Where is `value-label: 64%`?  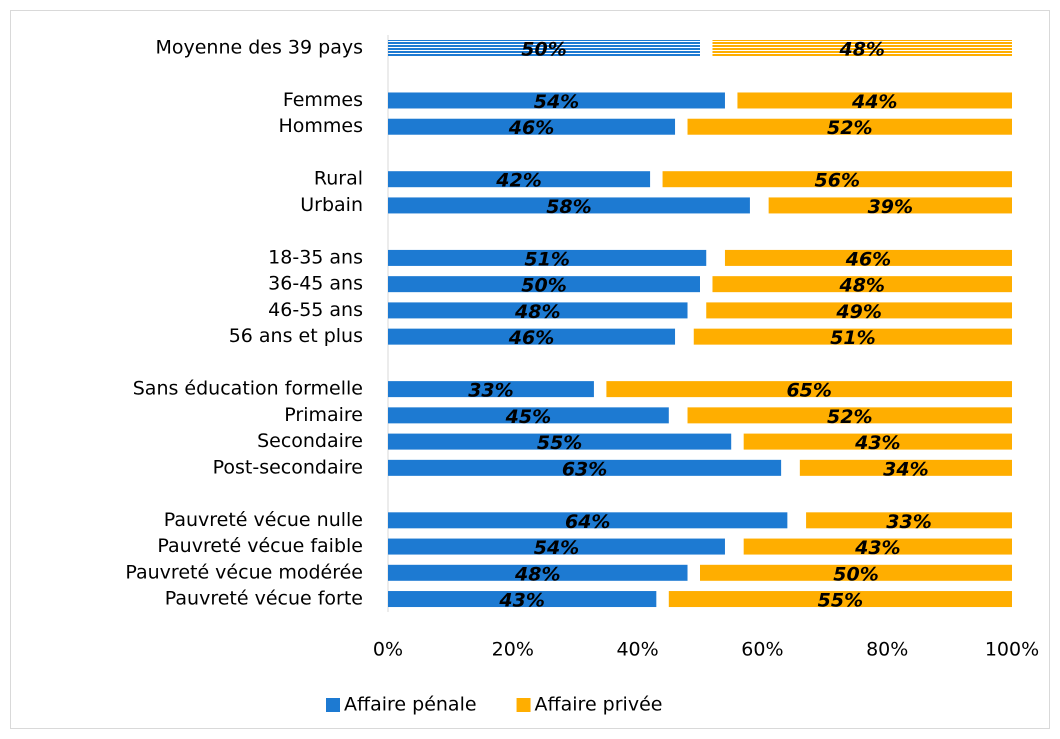 value-label: 64% is located at coordinates (587, 522).